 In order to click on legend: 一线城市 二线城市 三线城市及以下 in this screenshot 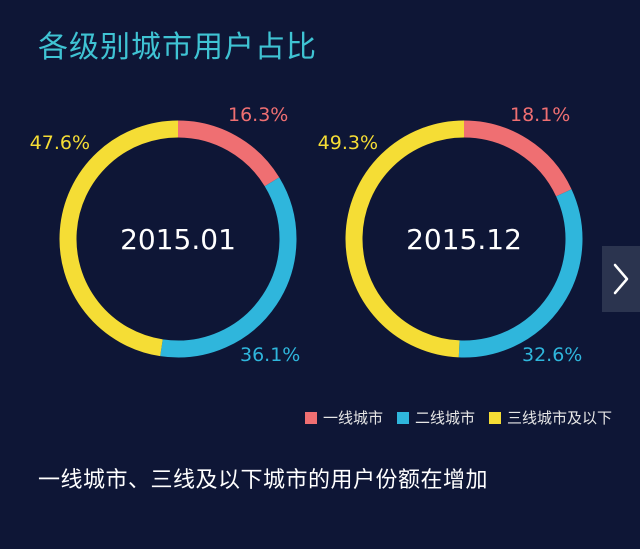, I will do `click(458, 417)`.